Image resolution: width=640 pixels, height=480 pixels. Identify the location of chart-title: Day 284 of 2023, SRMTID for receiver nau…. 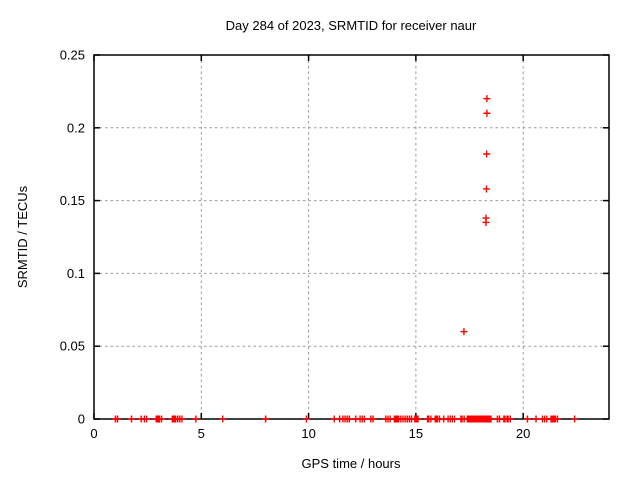
(351, 25).